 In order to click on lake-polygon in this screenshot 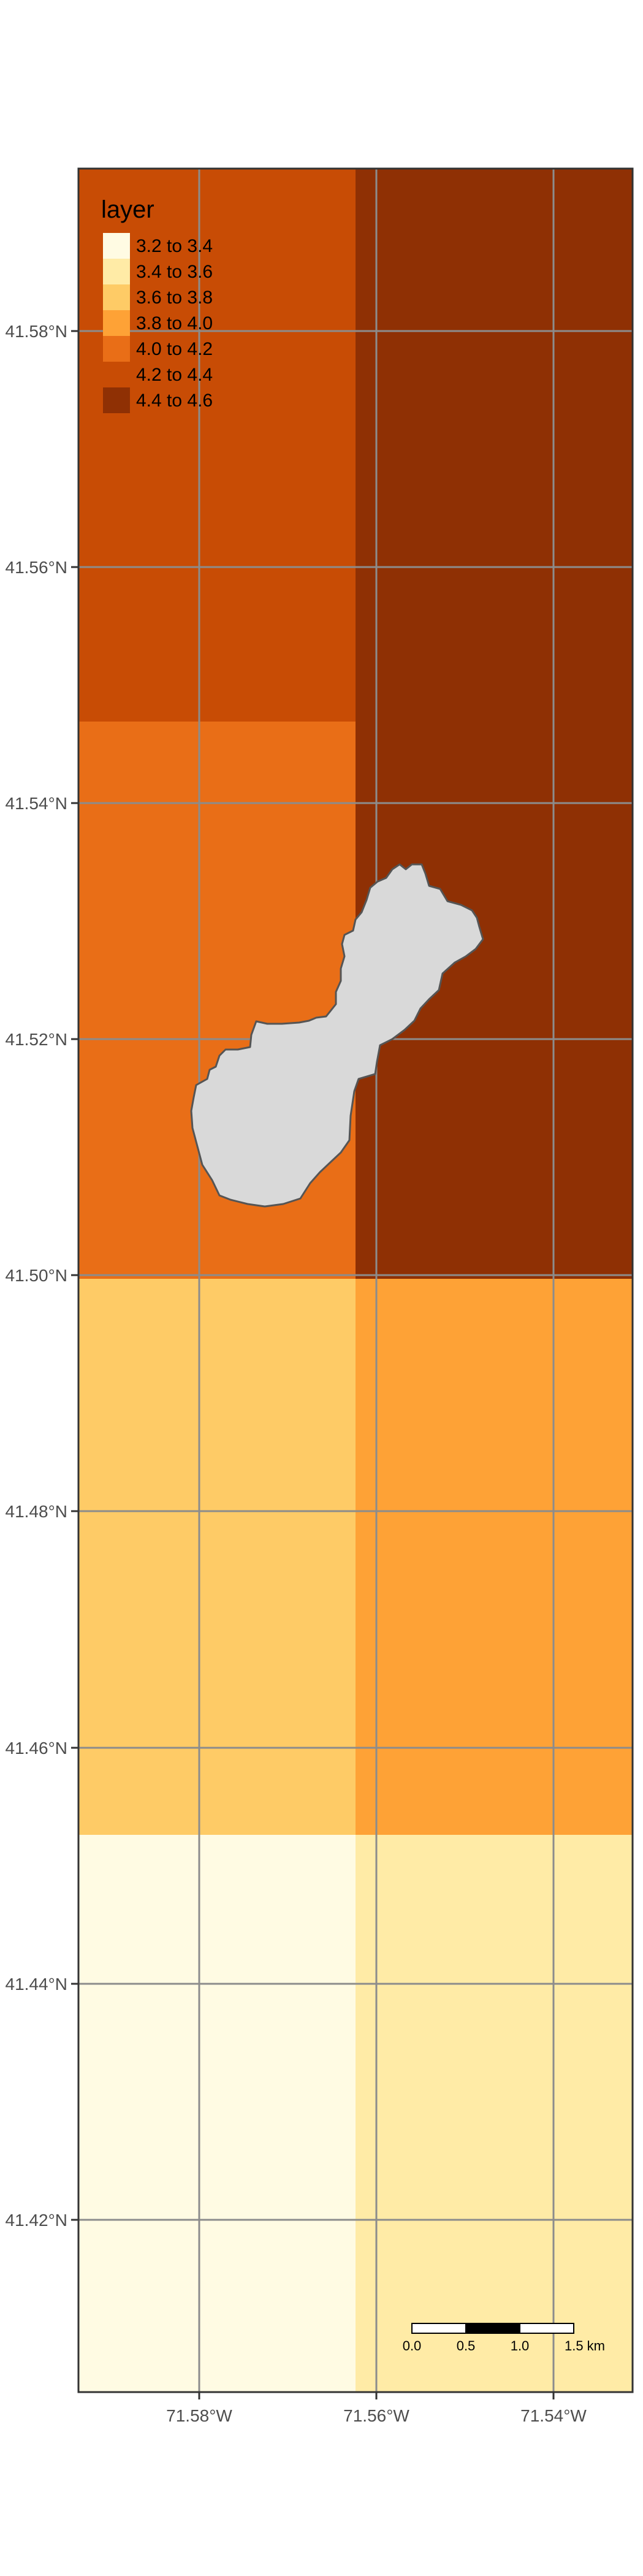, I will do `click(337, 1035)`.